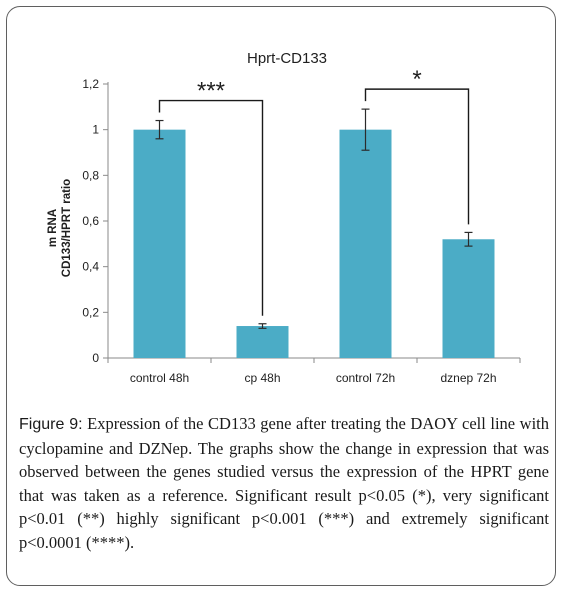  What do you see at coordinates (90, 221) in the screenshot?
I see `y-tick-label: 0,6` at bounding box center [90, 221].